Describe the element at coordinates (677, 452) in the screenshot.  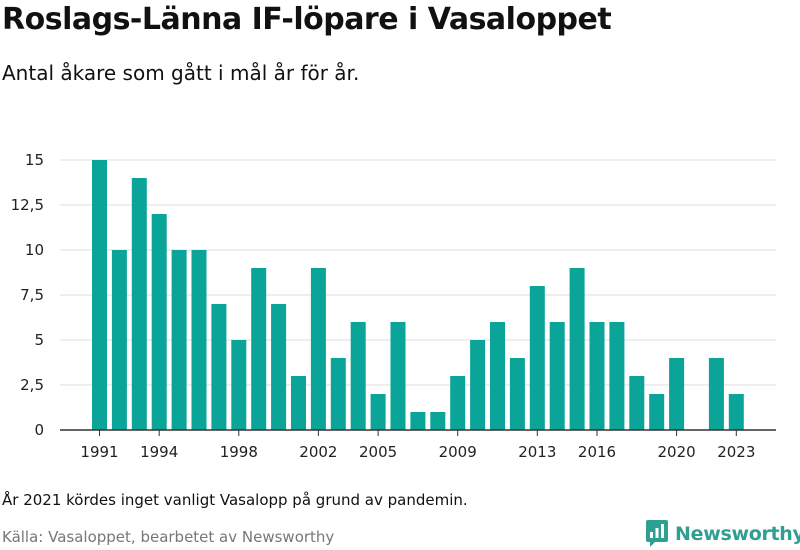
I see `x-tick-label: 2020` at that location.